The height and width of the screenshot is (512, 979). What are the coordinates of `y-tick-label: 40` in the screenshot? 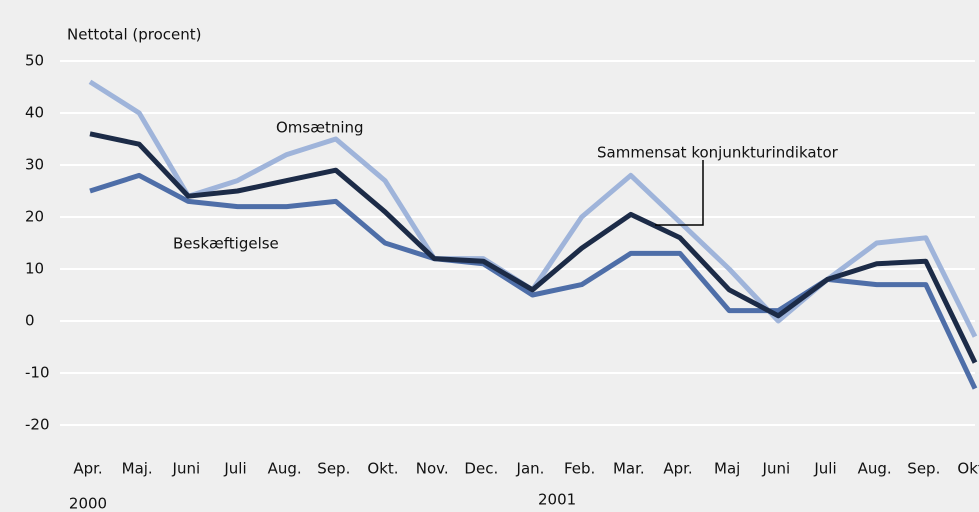 It's located at (34, 113).